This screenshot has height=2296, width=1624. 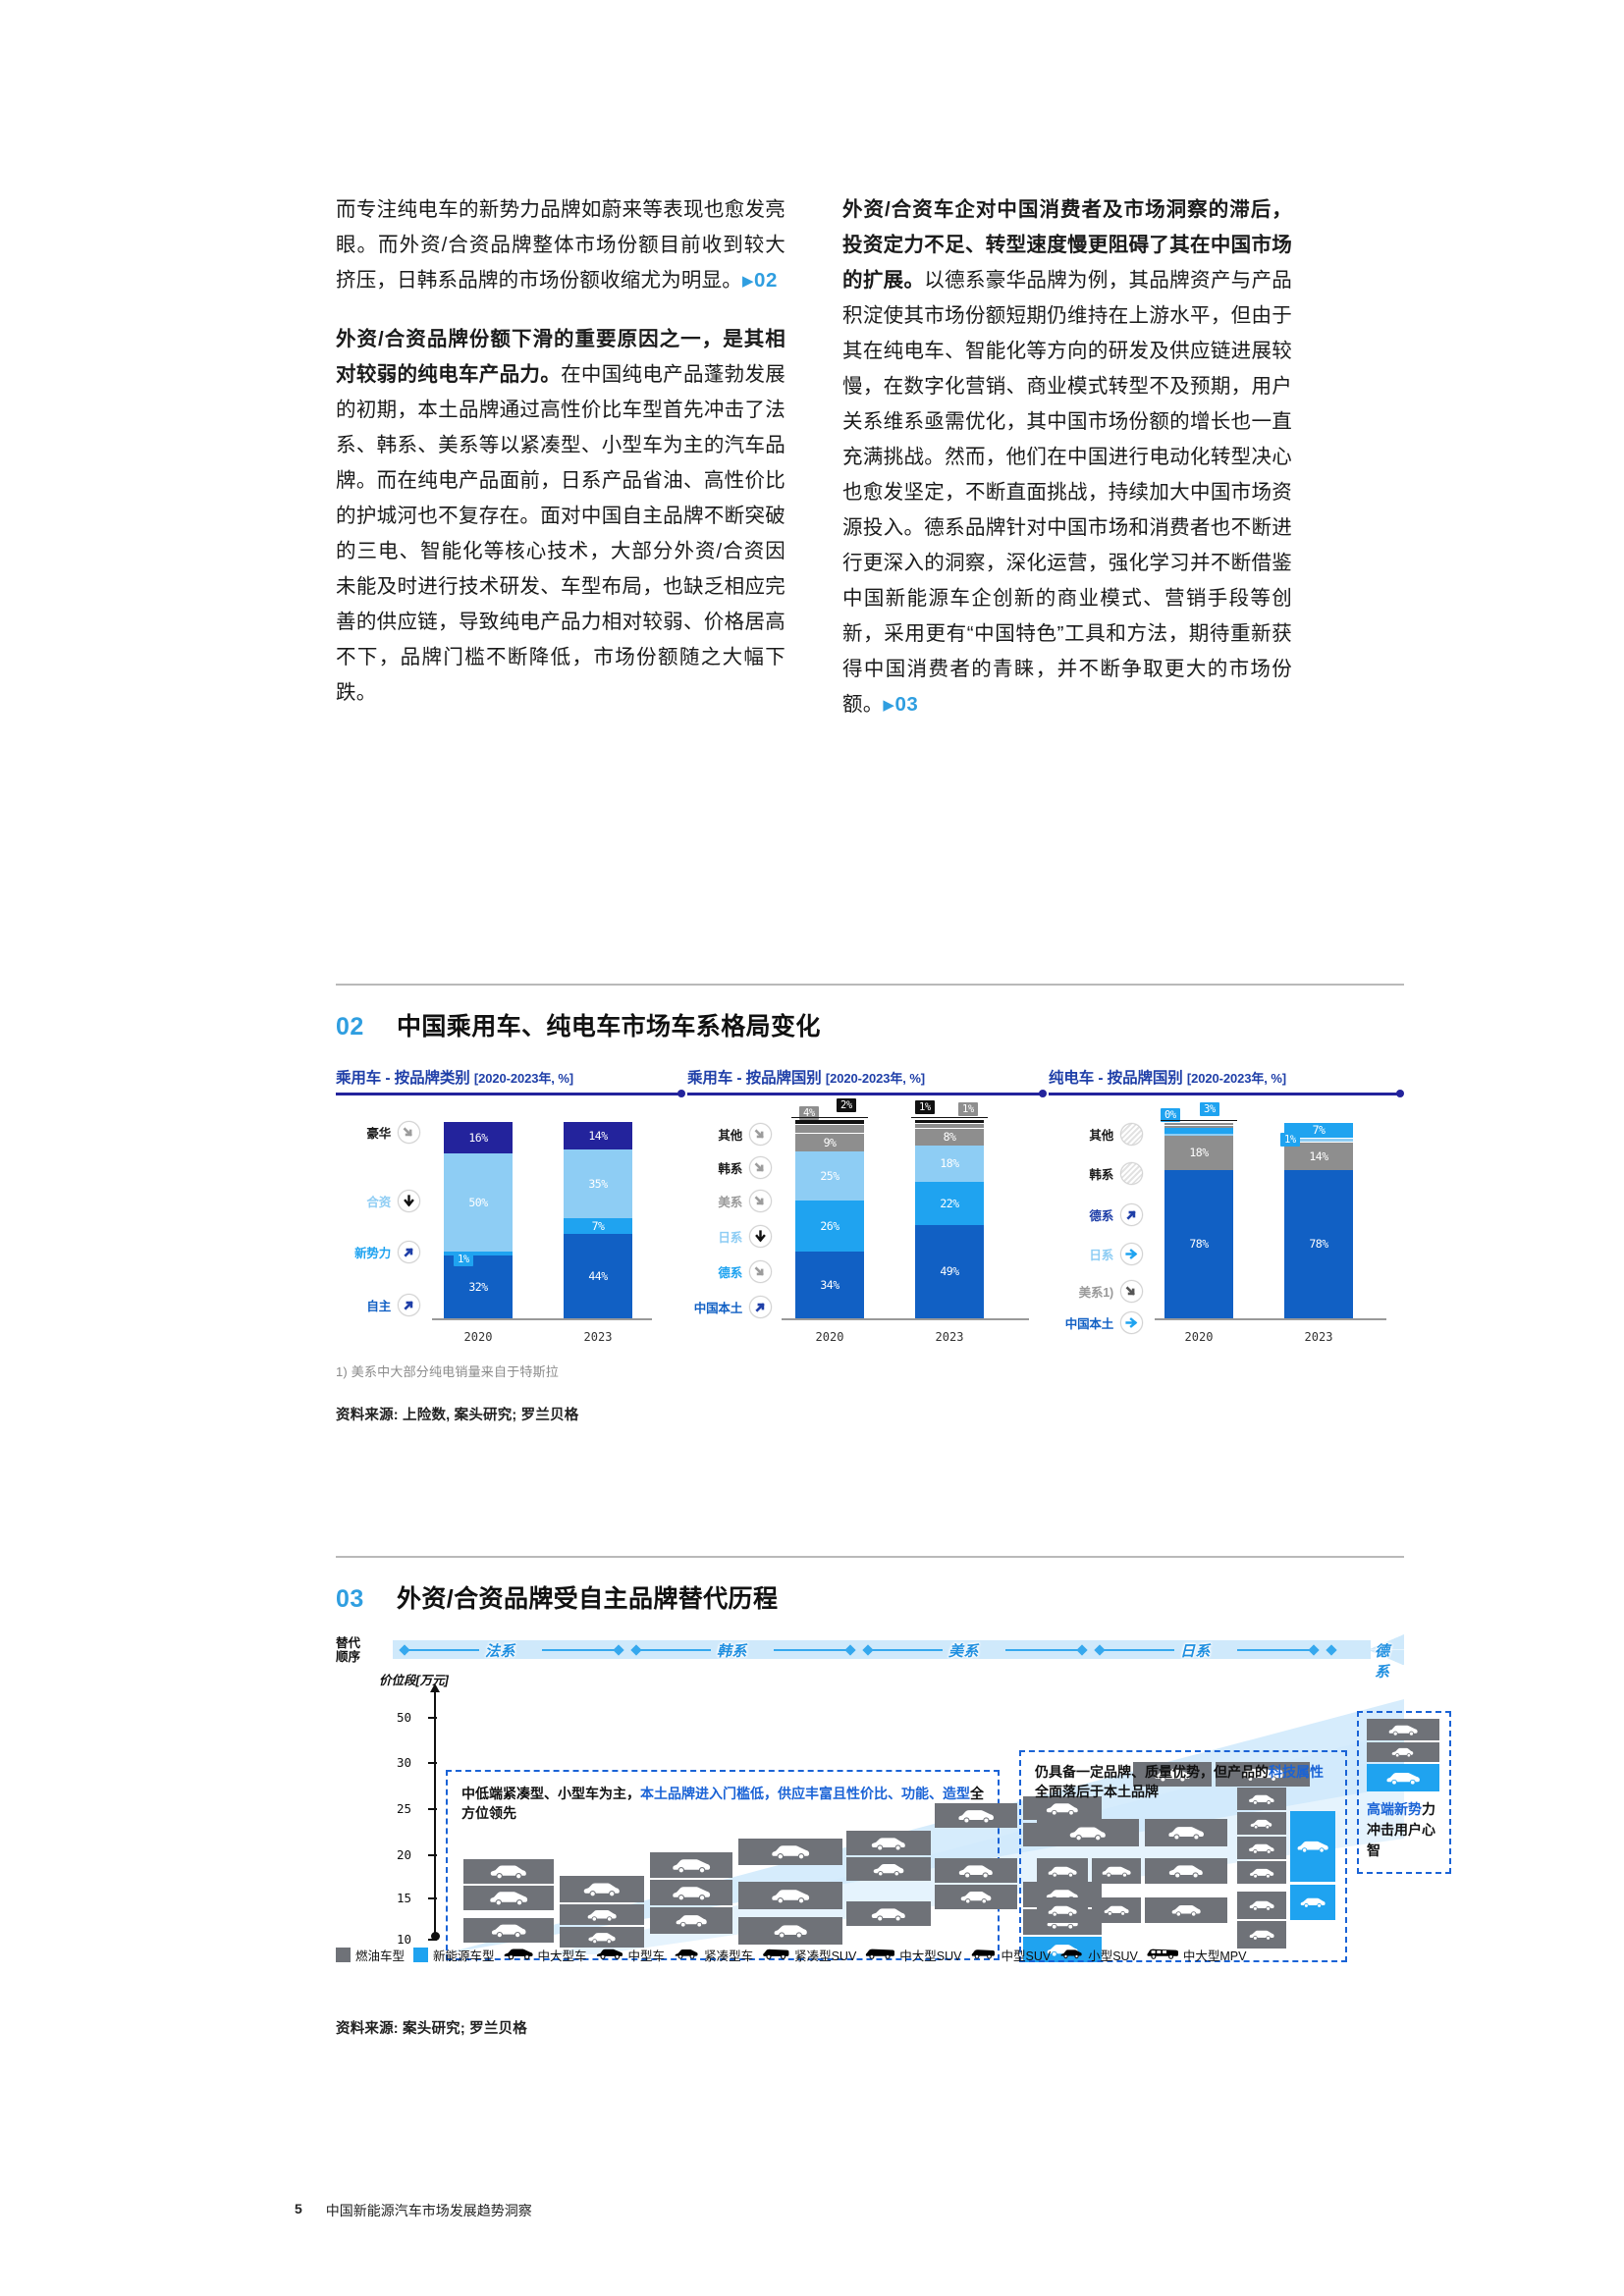 What do you see at coordinates (870, 1025) in the screenshot?
I see `exhibit-02-header: 02 中国乘用车、纯电车市场车系格局变化` at bounding box center [870, 1025].